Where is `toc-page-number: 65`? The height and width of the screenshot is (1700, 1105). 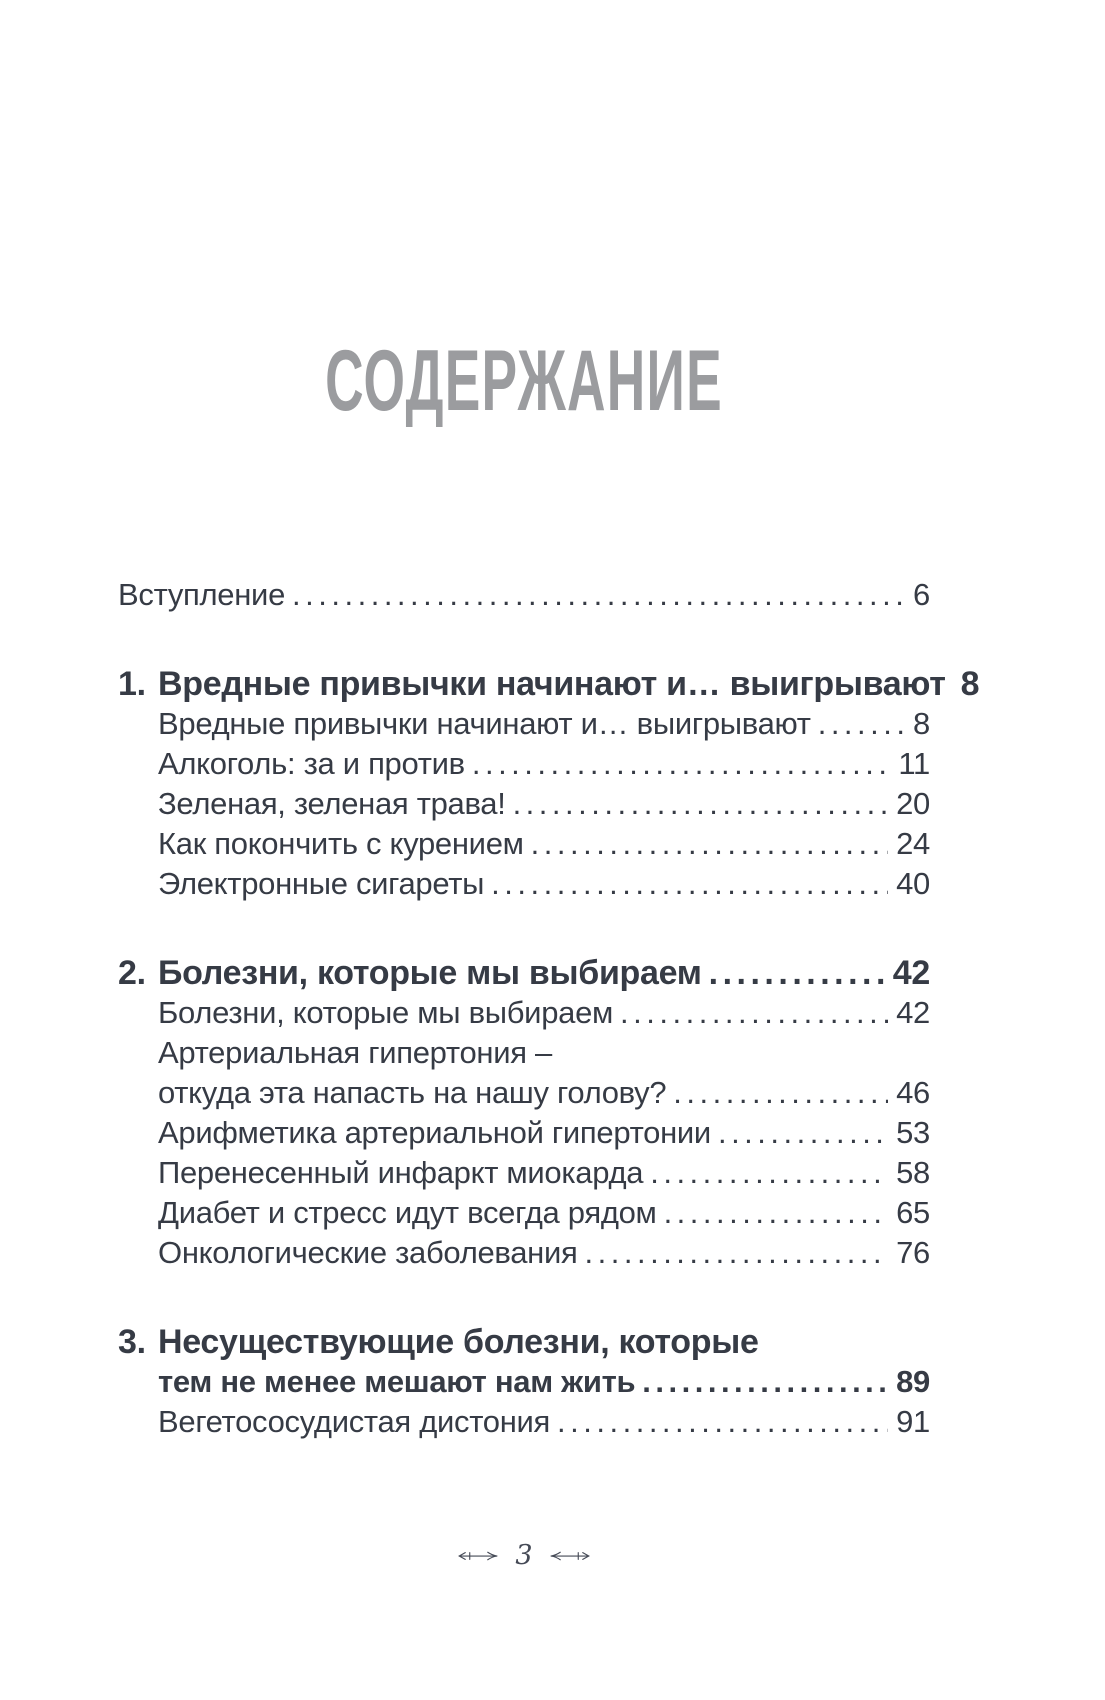
toc-page-number: 65 is located at coordinates (913, 1212).